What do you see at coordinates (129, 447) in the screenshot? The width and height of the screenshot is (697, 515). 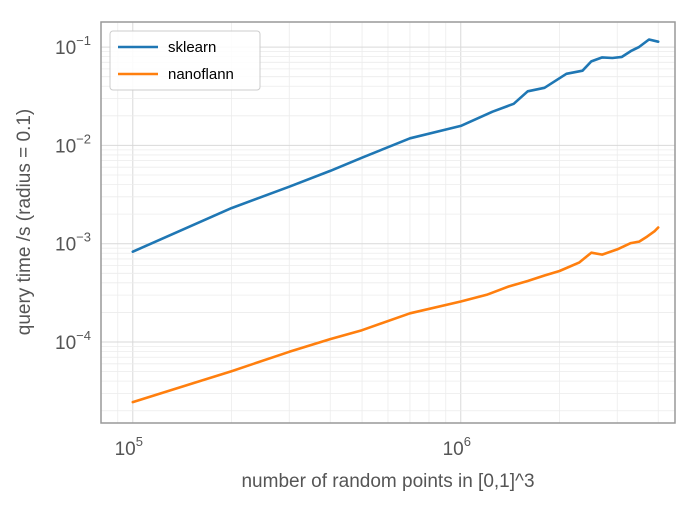 I see `x-tick-label: 10⁵` at bounding box center [129, 447].